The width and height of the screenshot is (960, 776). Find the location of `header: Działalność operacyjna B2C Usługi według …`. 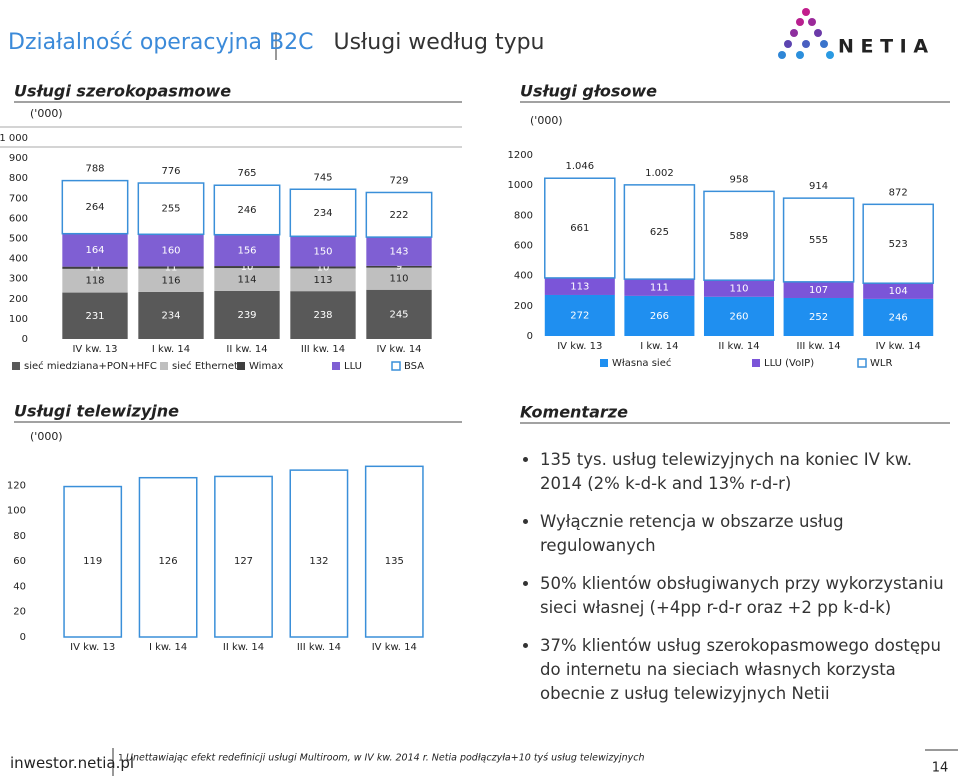

header: Działalność operacyjna B2C Usługi według … is located at coordinates (276, 42).